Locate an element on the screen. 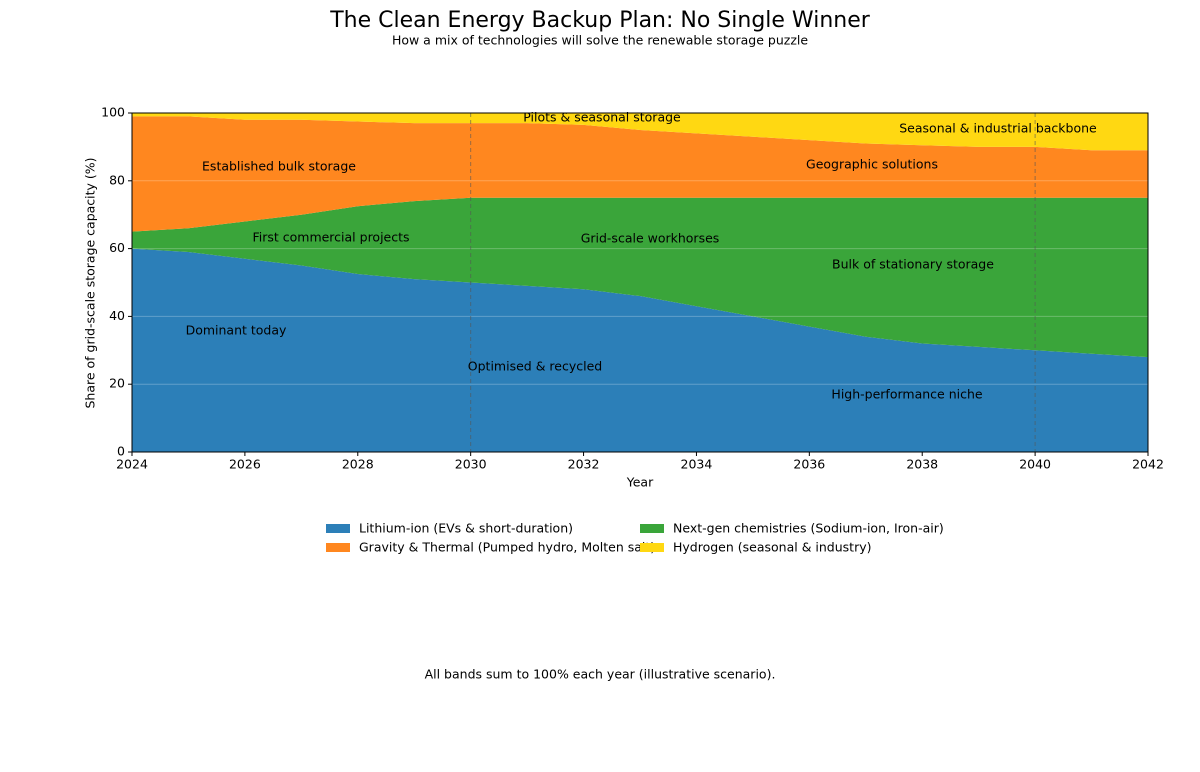 The height and width of the screenshot is (772, 1200). y-tick-label: 60 is located at coordinates (117, 247).